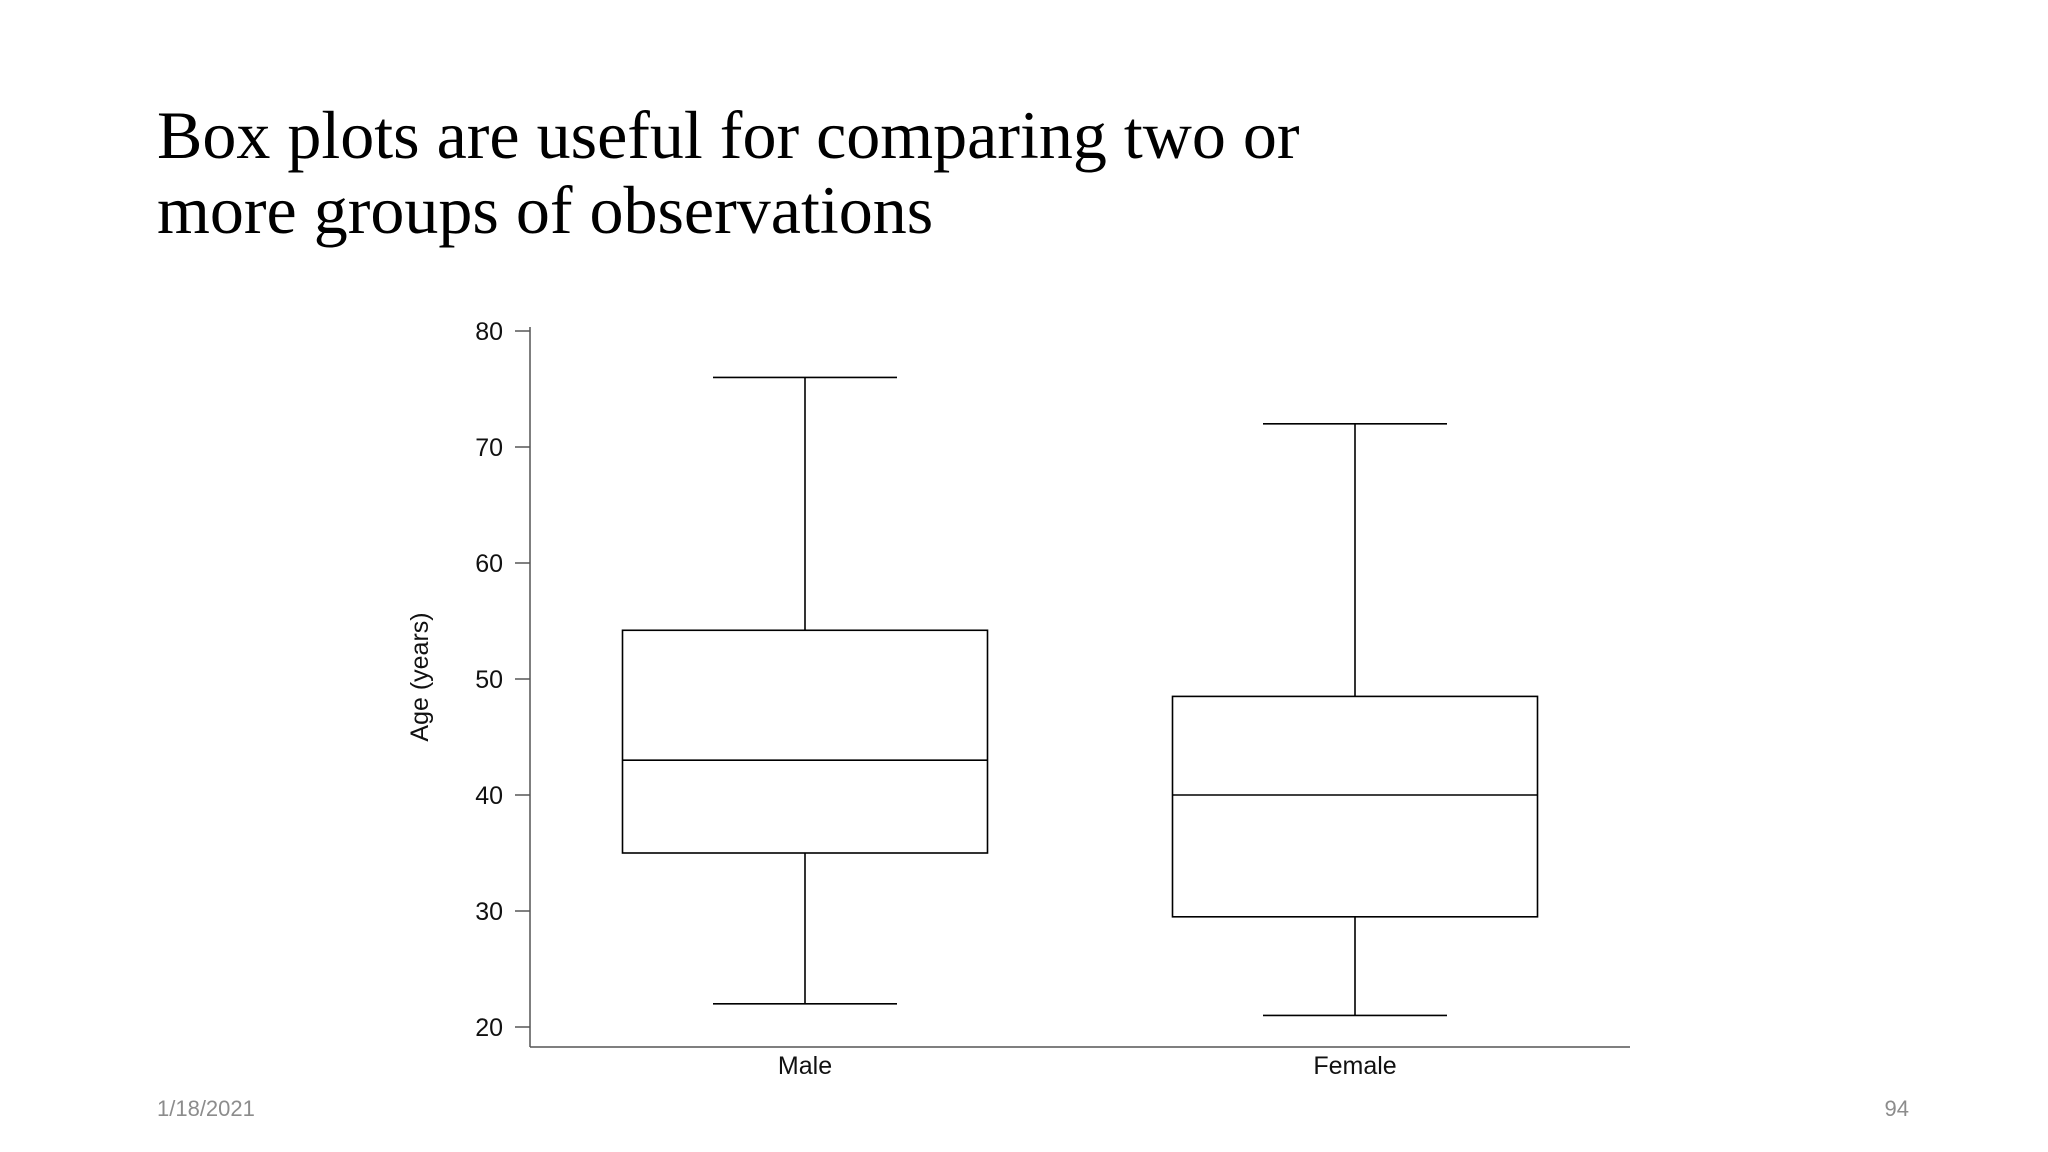  Describe the element at coordinates (489, 796) in the screenshot. I see `y-tick-label: 40` at that location.